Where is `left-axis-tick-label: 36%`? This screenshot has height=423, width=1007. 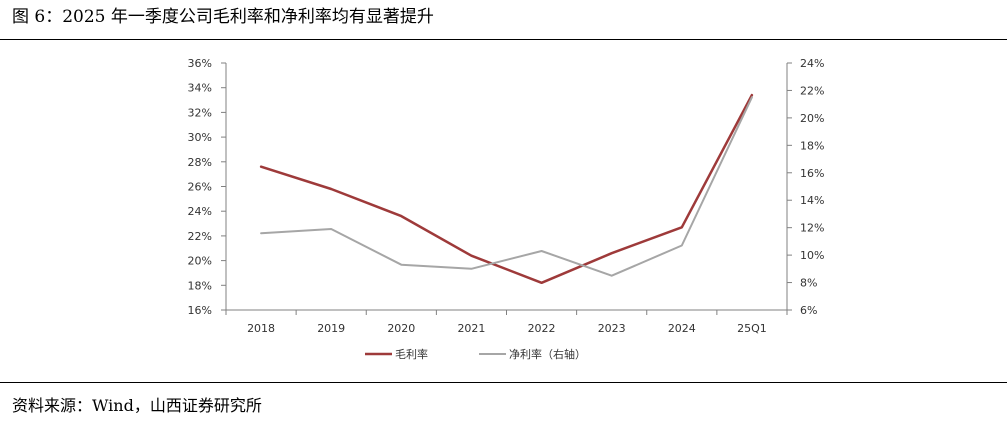
left-axis-tick-label: 36% is located at coordinates (200, 63).